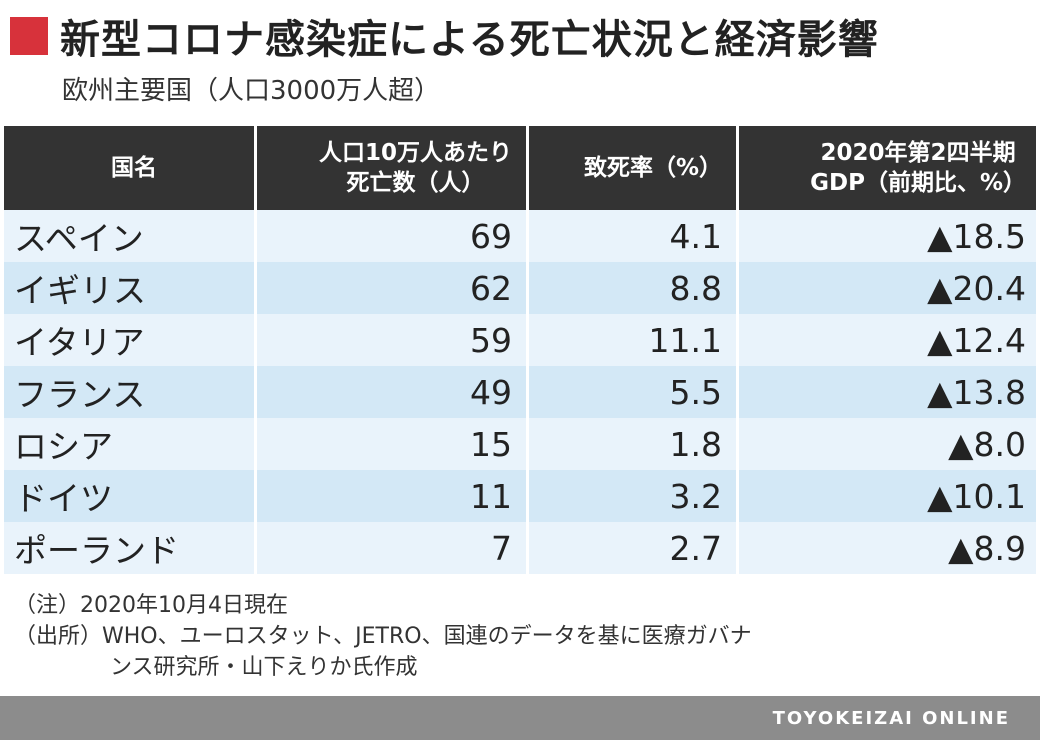  I want to click on table-row: フランス 49 5.5 ▲13.8, so click(520, 392).